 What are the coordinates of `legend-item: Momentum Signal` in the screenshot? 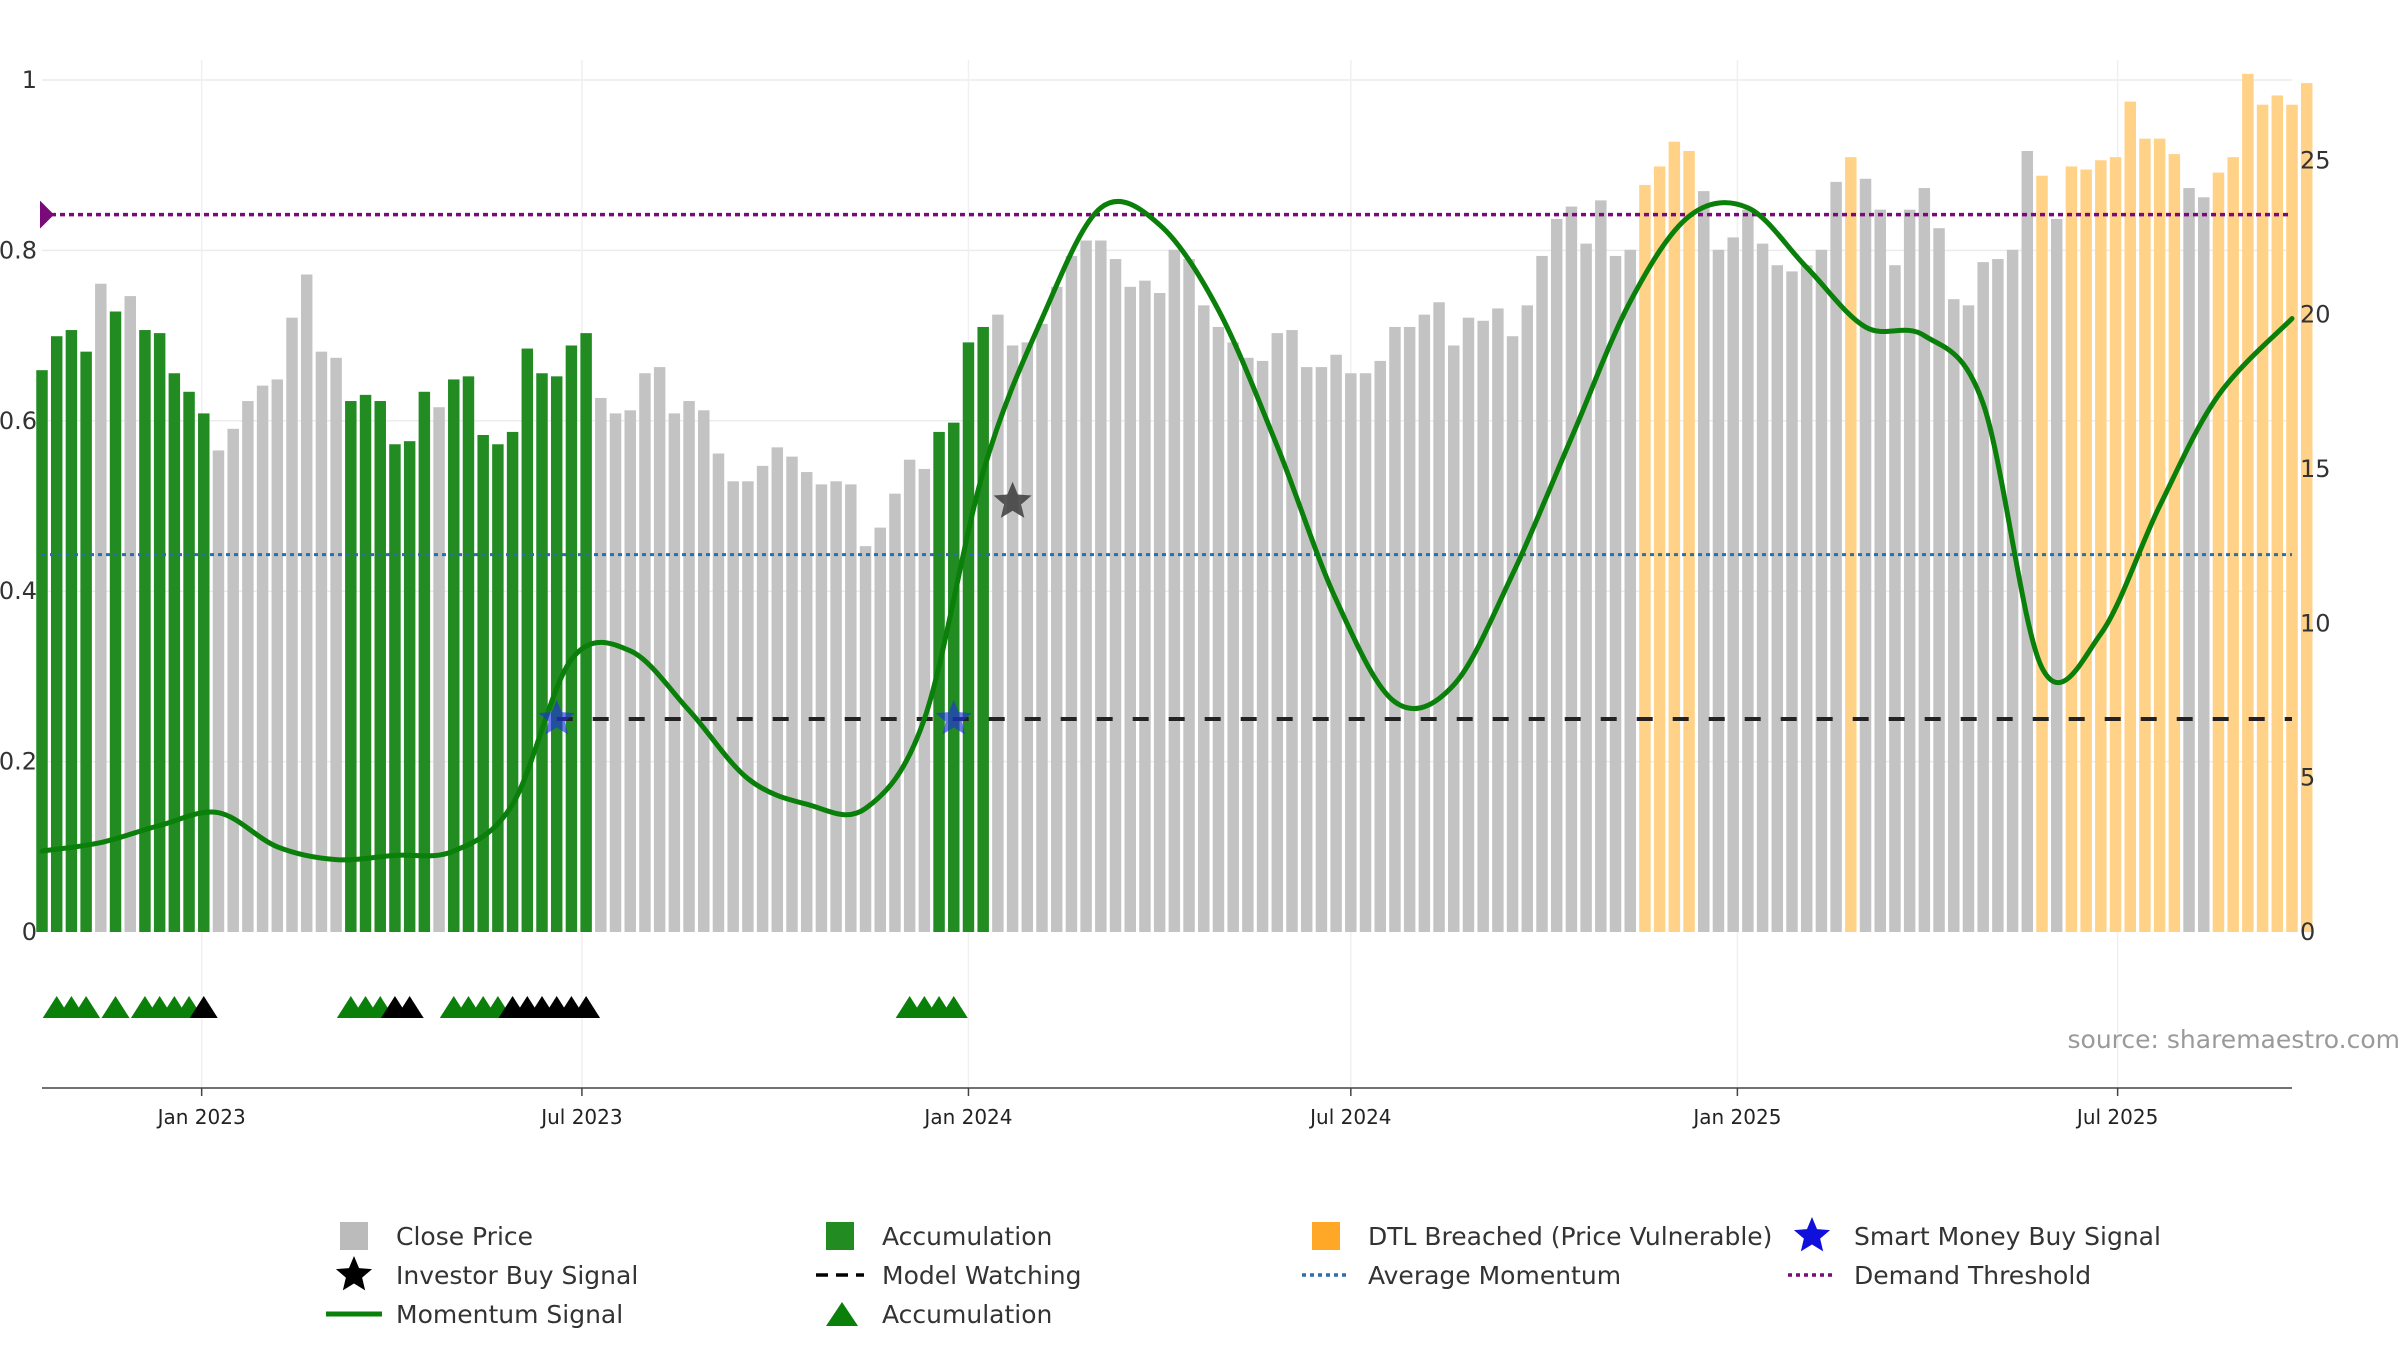 It's located at (474, 1314).